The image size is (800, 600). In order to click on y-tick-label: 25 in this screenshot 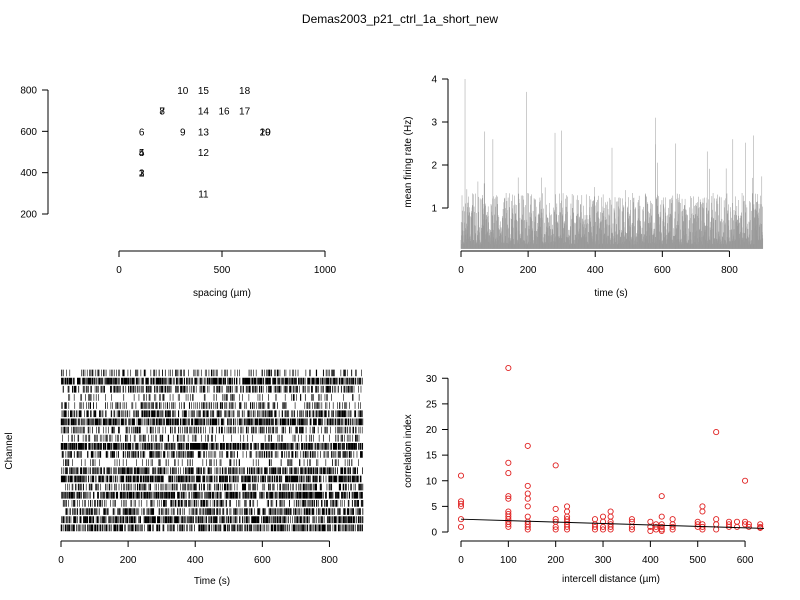, I will do `click(432, 404)`.